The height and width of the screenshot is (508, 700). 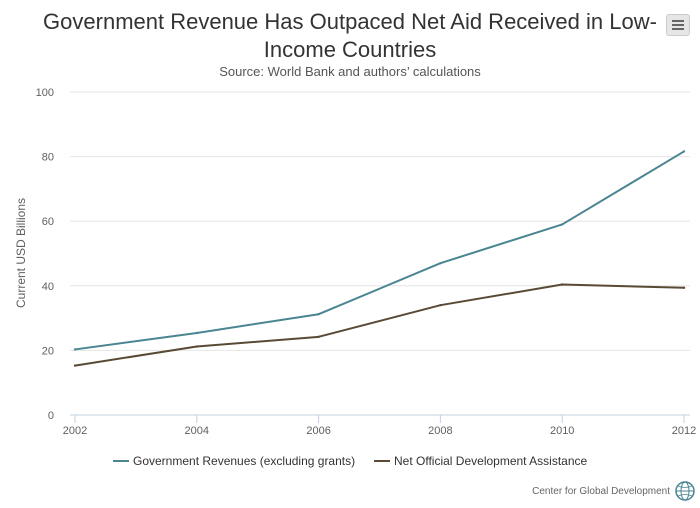 I want to click on y-axis-title: Current USD Billions, so click(x=21, y=253).